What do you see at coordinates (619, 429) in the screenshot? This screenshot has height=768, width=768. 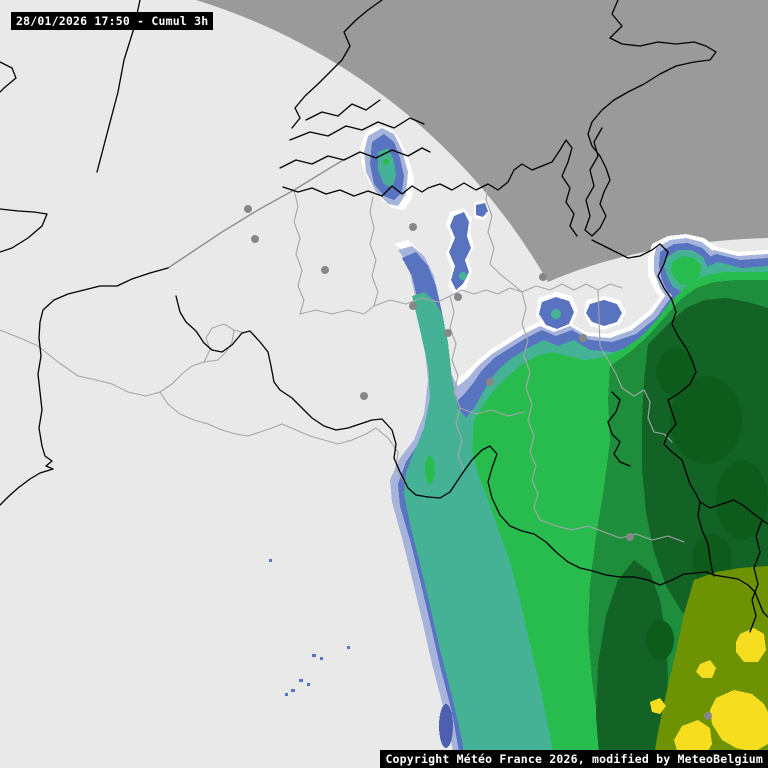 I see `givet-salient-border` at bounding box center [619, 429].